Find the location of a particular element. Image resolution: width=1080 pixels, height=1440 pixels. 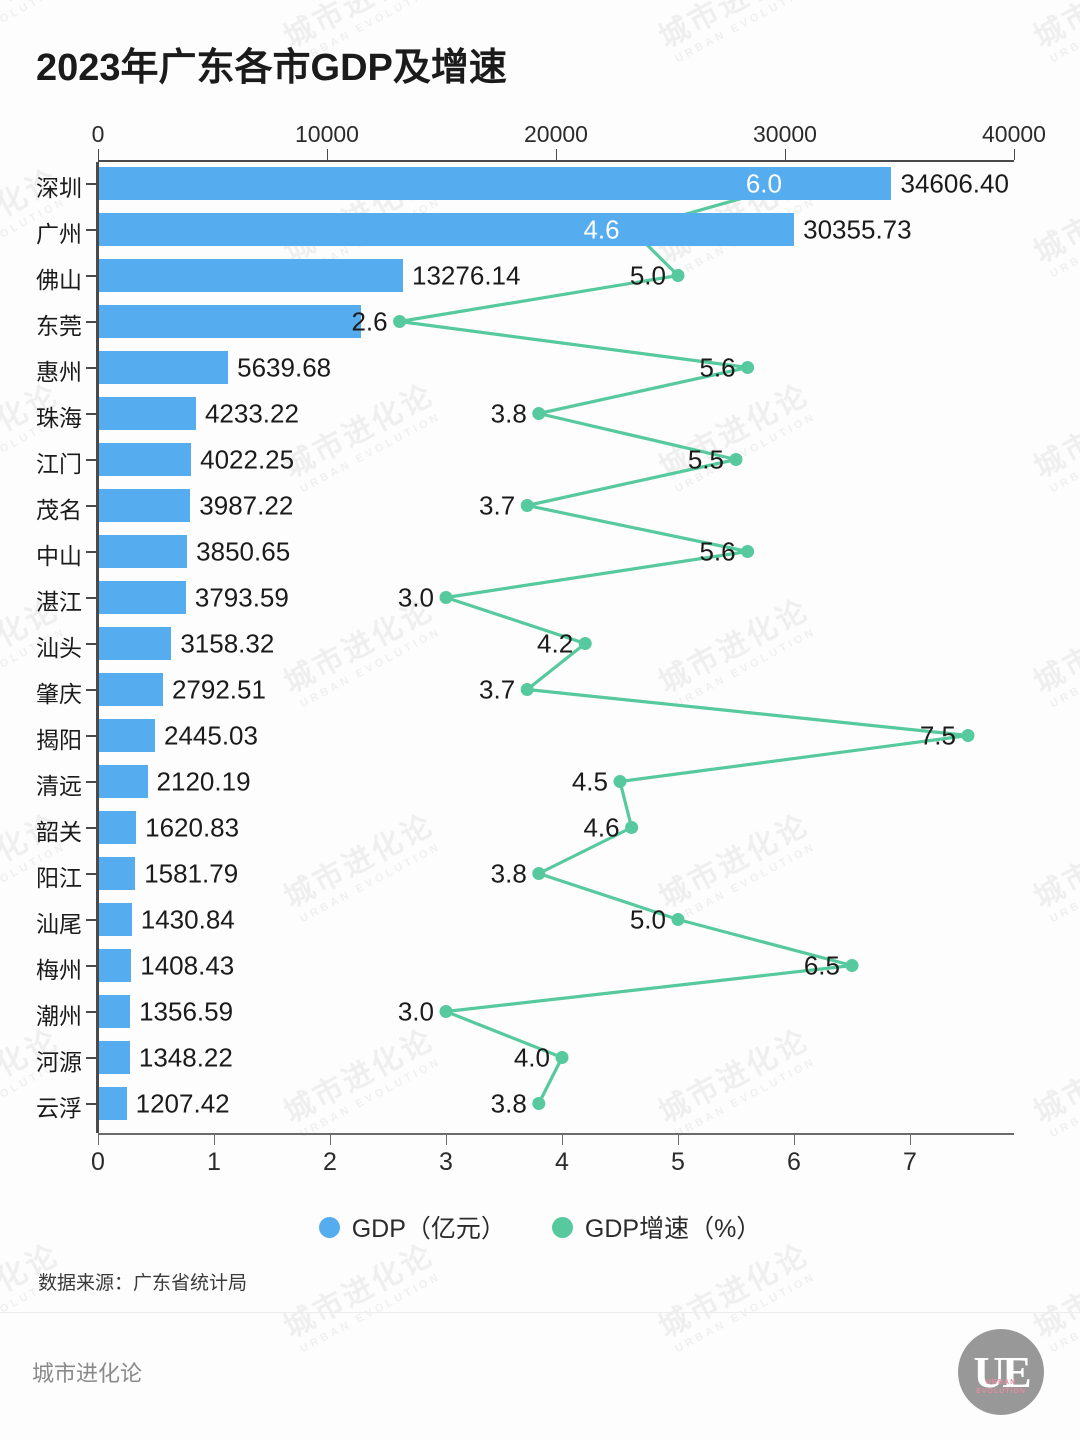

bar-value-label: 2445.03 is located at coordinates (210, 735).